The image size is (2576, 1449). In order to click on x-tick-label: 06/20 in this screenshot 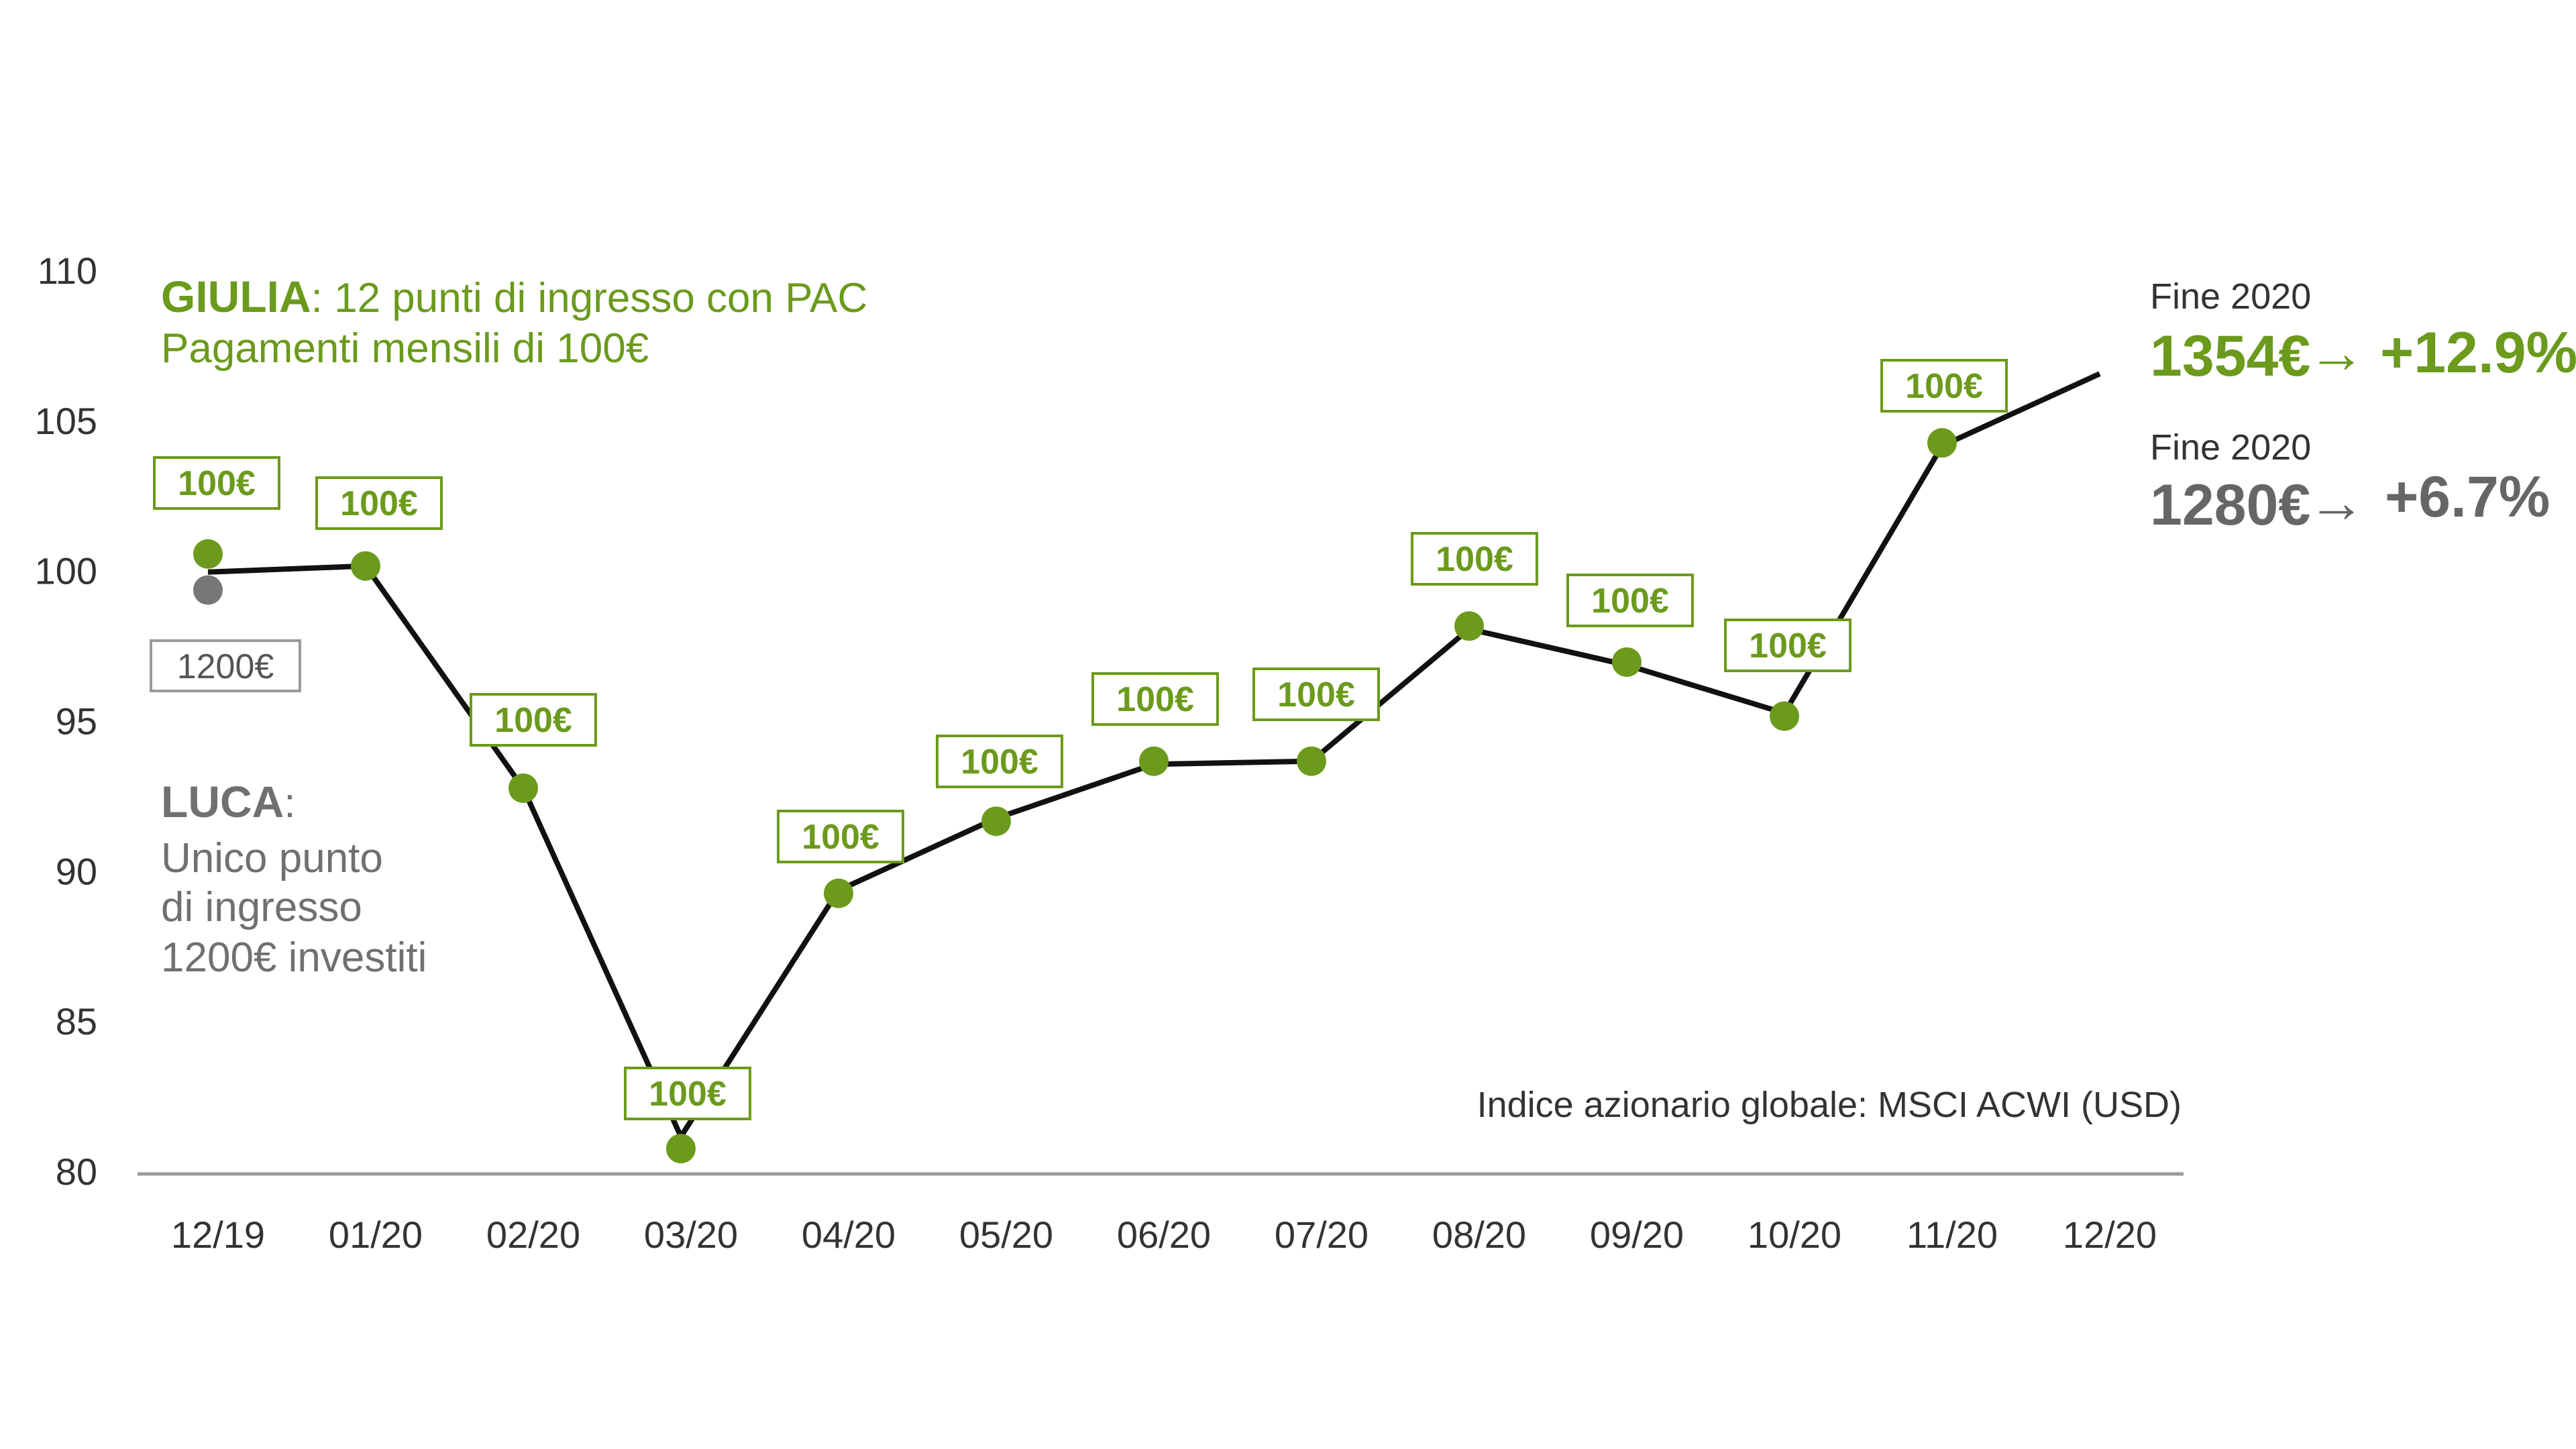, I will do `click(1164, 1235)`.